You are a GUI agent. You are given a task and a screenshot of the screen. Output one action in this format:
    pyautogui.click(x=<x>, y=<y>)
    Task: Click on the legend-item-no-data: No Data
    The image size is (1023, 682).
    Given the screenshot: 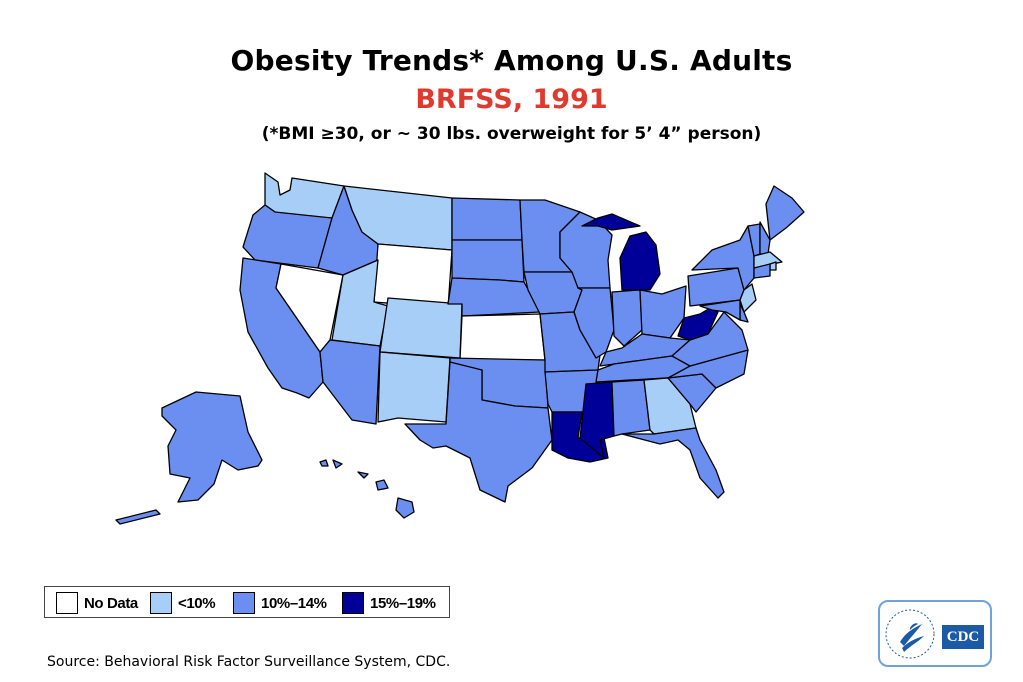 What is the action you would take?
    pyautogui.click(x=97, y=603)
    